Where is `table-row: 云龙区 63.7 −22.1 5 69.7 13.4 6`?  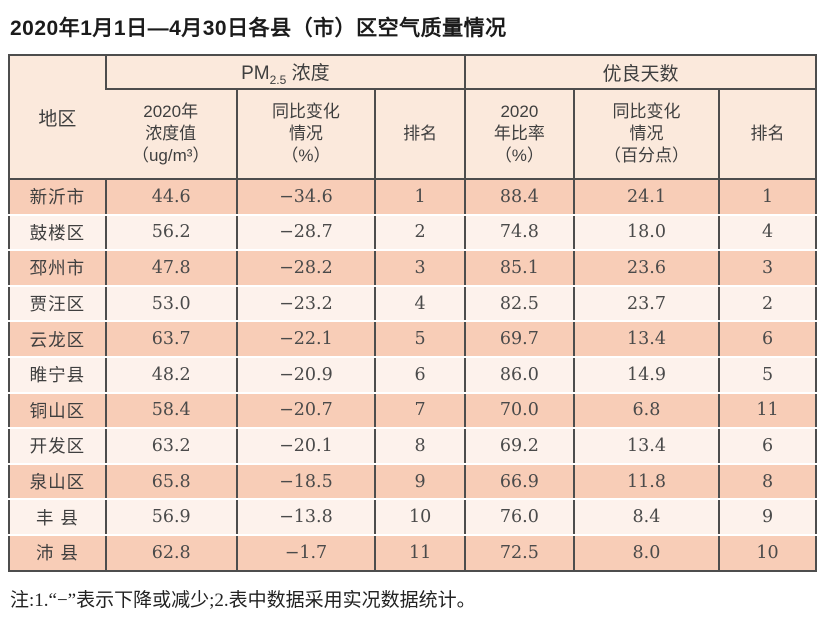
table-row: 云龙区 63.7 −22.1 5 69.7 13.4 6 is located at coordinates (412, 339).